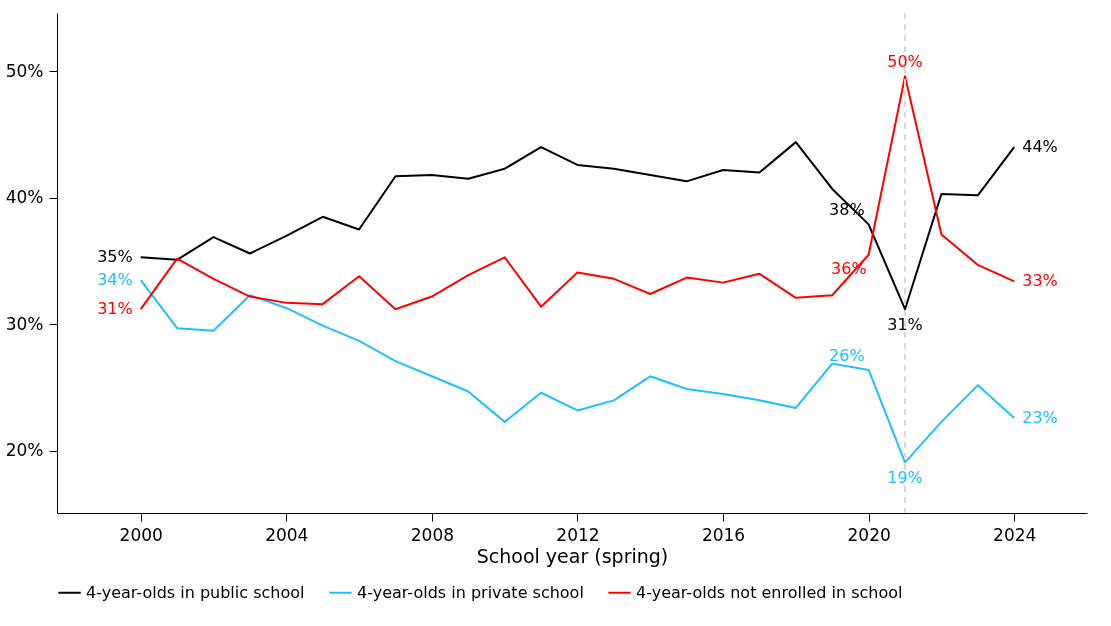 The height and width of the screenshot is (626, 1111). What do you see at coordinates (195, 592) in the screenshot?
I see `legend-label: 4-year-olds in public school` at bounding box center [195, 592].